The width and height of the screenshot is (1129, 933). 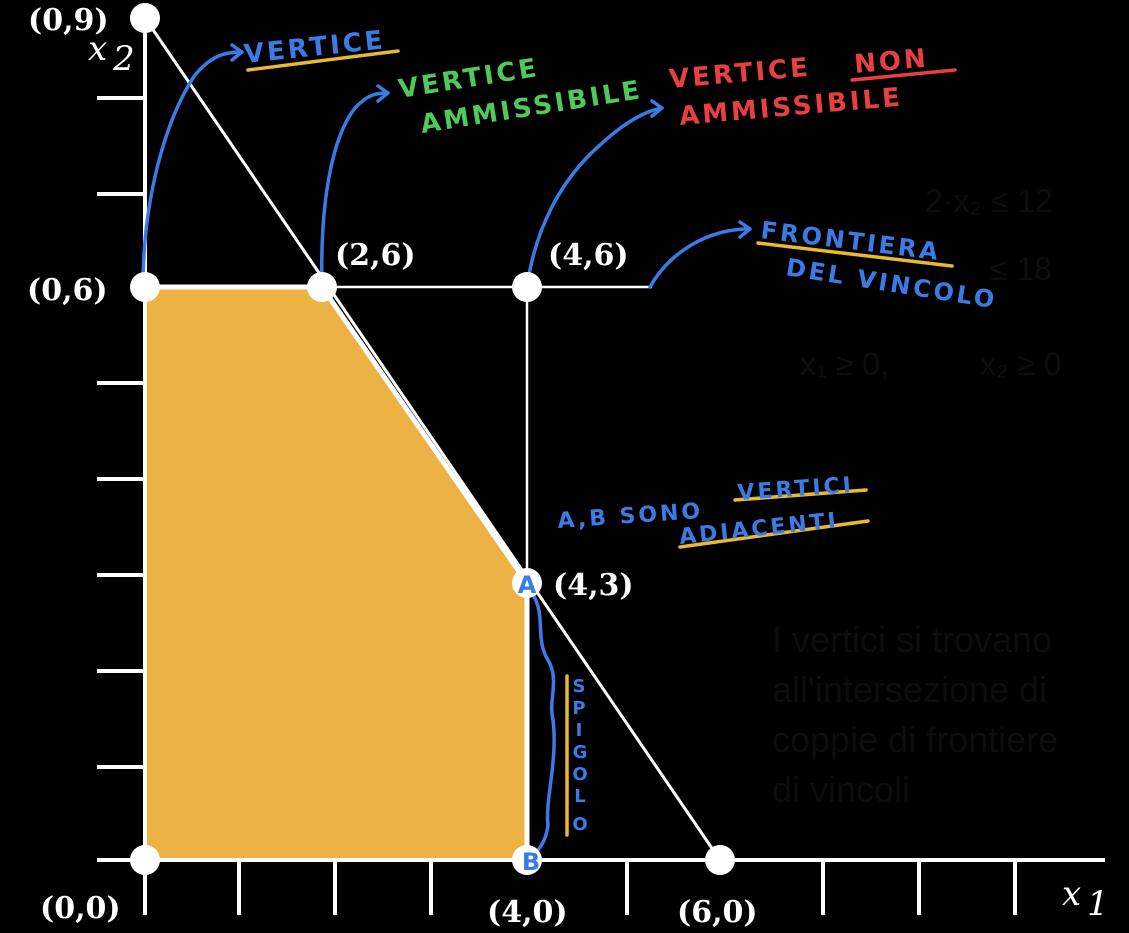 What do you see at coordinates (192, 169) in the screenshot?
I see `arrow-vertice` at bounding box center [192, 169].